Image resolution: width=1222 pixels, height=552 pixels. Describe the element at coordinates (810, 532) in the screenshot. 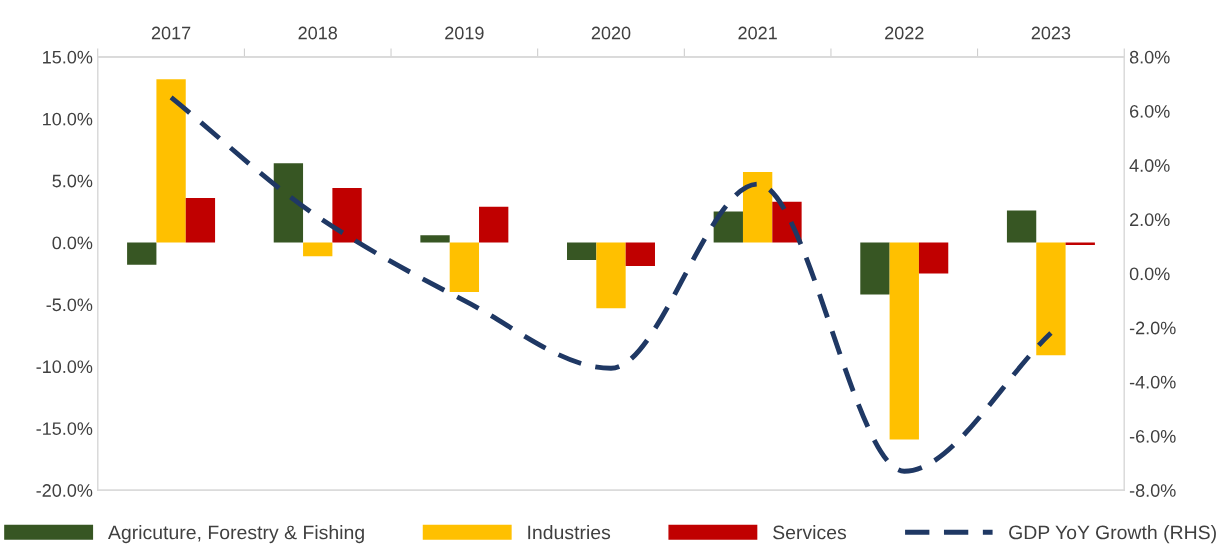

I see `legend-label: Services` at that location.